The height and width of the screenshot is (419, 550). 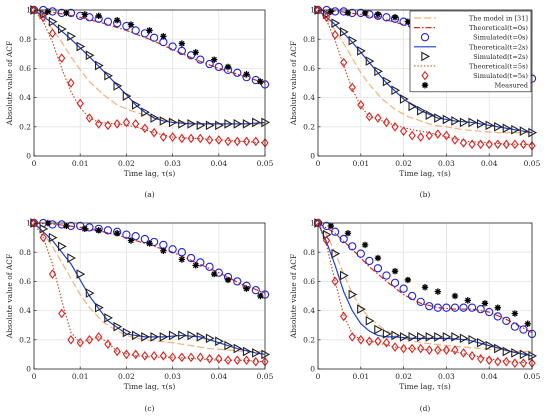 What do you see at coordinates (149, 287) in the screenshot?
I see `series-line-model` at bounding box center [149, 287].